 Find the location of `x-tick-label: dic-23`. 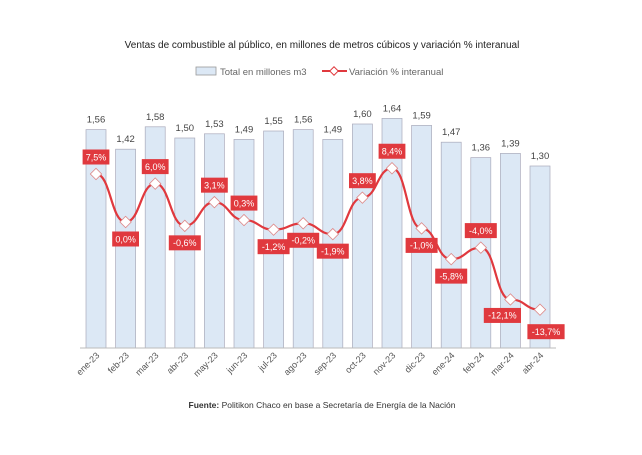

x-tick-label: dic-23 is located at coordinates (415, 362).